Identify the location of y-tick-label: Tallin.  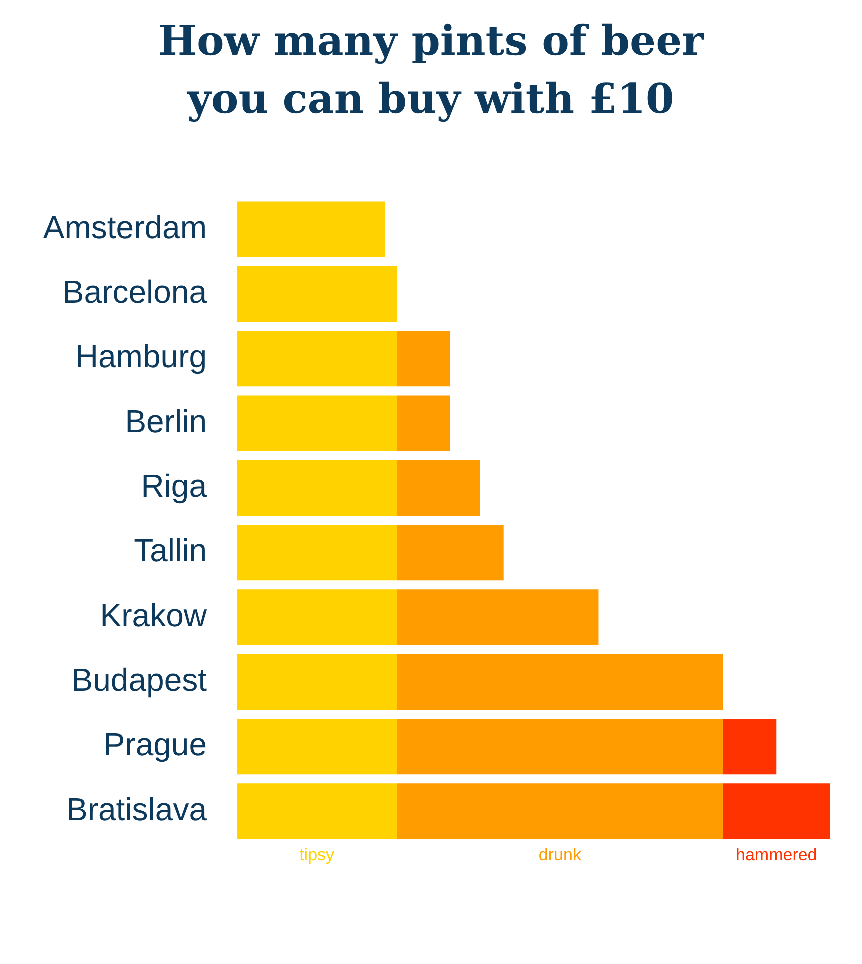
(170, 550).